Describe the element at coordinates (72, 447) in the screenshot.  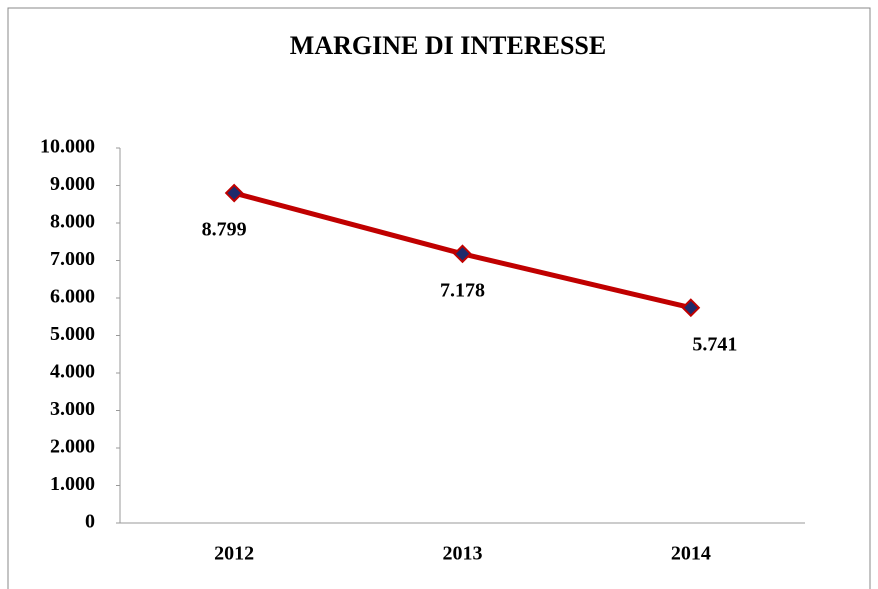
I see `y-tick-label: 2.000` at that location.